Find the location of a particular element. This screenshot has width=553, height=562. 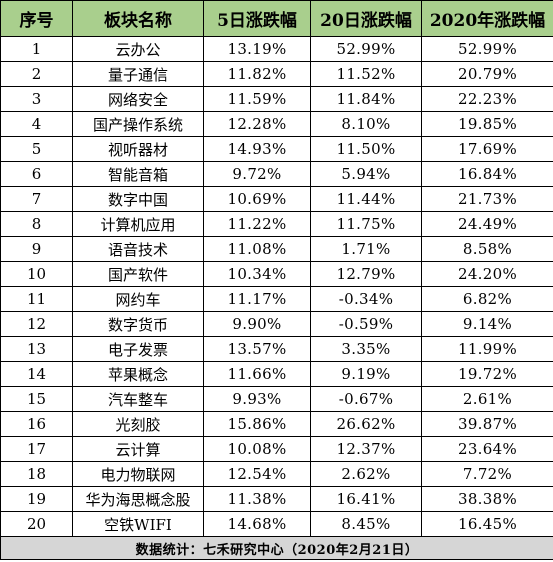

cell-20day-change: 1.71% is located at coordinates (366, 249).